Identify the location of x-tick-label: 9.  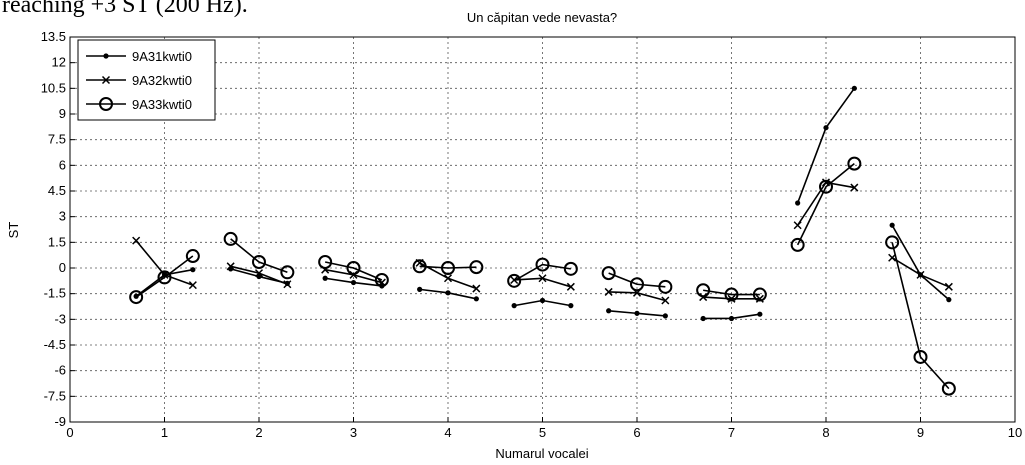
(920, 432).